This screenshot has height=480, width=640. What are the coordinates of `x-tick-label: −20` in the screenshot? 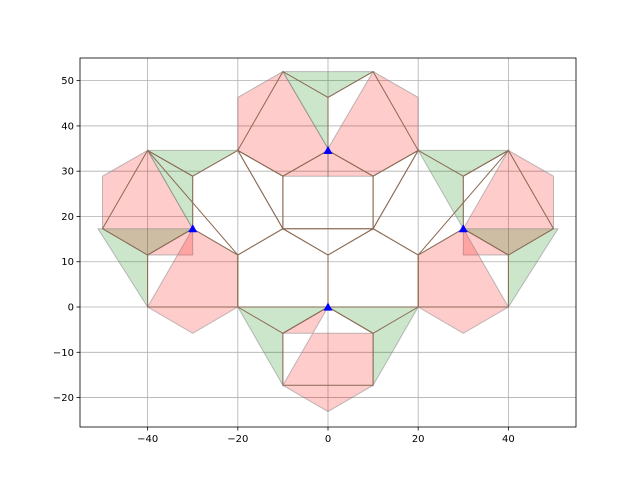 It's located at (237, 439).